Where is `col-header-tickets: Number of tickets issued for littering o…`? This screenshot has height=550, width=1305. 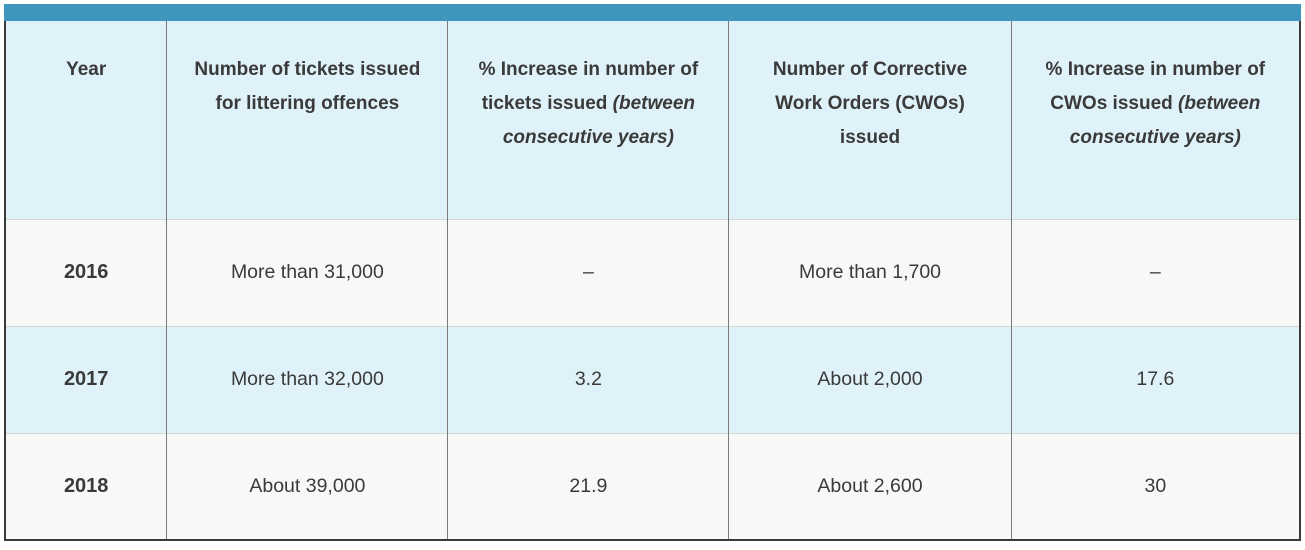 col-header-tickets: Number of tickets issued for littering o… is located at coordinates (307, 120).